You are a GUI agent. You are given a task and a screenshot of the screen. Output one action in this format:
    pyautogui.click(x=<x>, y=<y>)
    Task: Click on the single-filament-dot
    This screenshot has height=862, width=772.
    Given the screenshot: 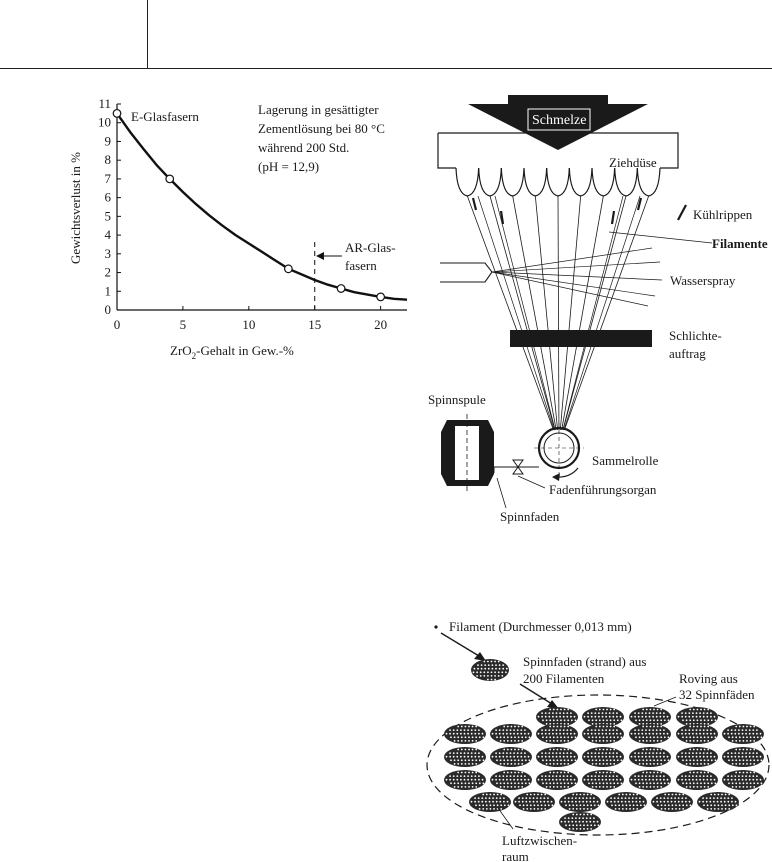 What is the action you would take?
    pyautogui.click(x=436, y=627)
    